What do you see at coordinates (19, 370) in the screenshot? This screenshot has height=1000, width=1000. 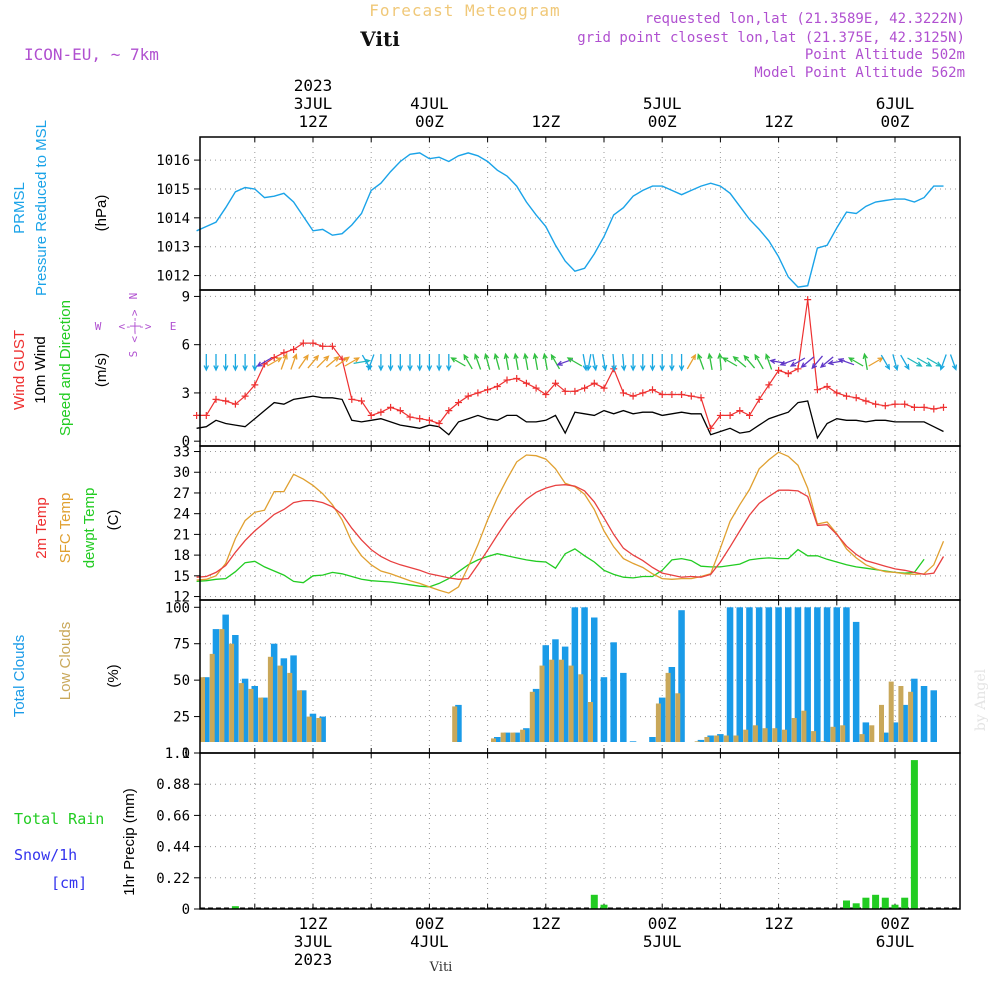 I see `gust-label: Wind GUST` at bounding box center [19, 370].